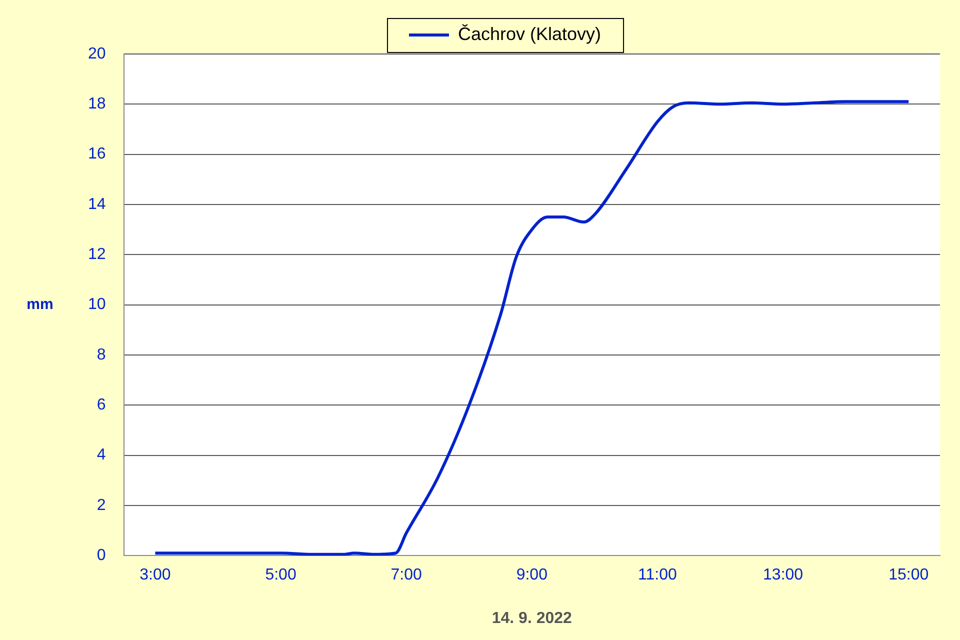  Describe the element at coordinates (97, 154) in the screenshot. I see `y-tick-label: 16` at that location.